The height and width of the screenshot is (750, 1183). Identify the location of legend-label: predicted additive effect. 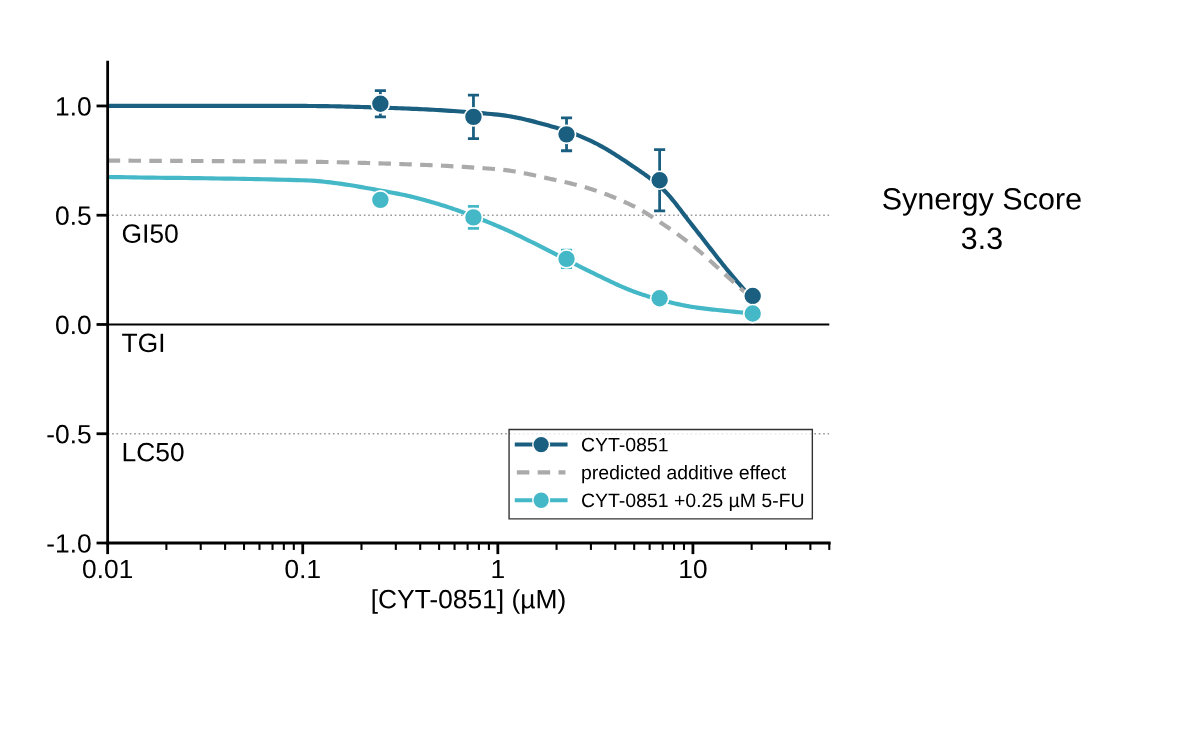
(684, 474).